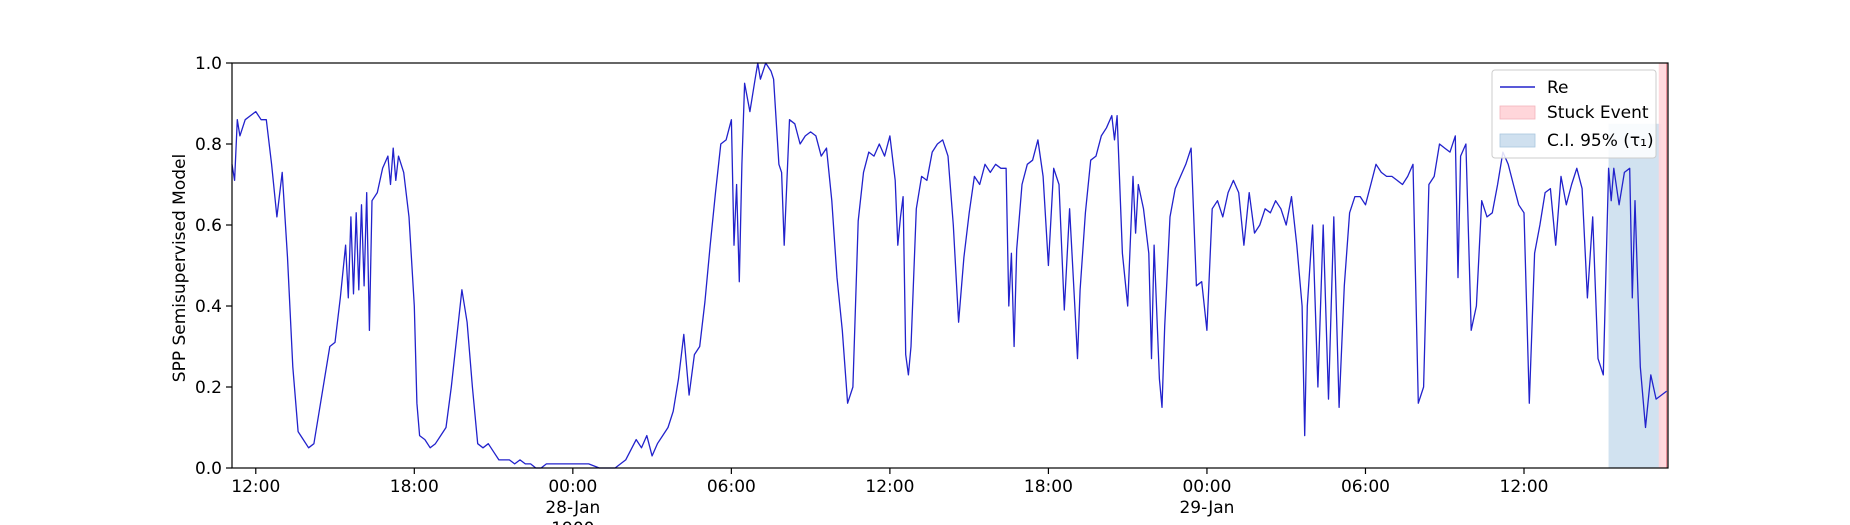  What do you see at coordinates (1206, 508) in the screenshot?
I see `x-tick-date-label: 29-Jan` at bounding box center [1206, 508].